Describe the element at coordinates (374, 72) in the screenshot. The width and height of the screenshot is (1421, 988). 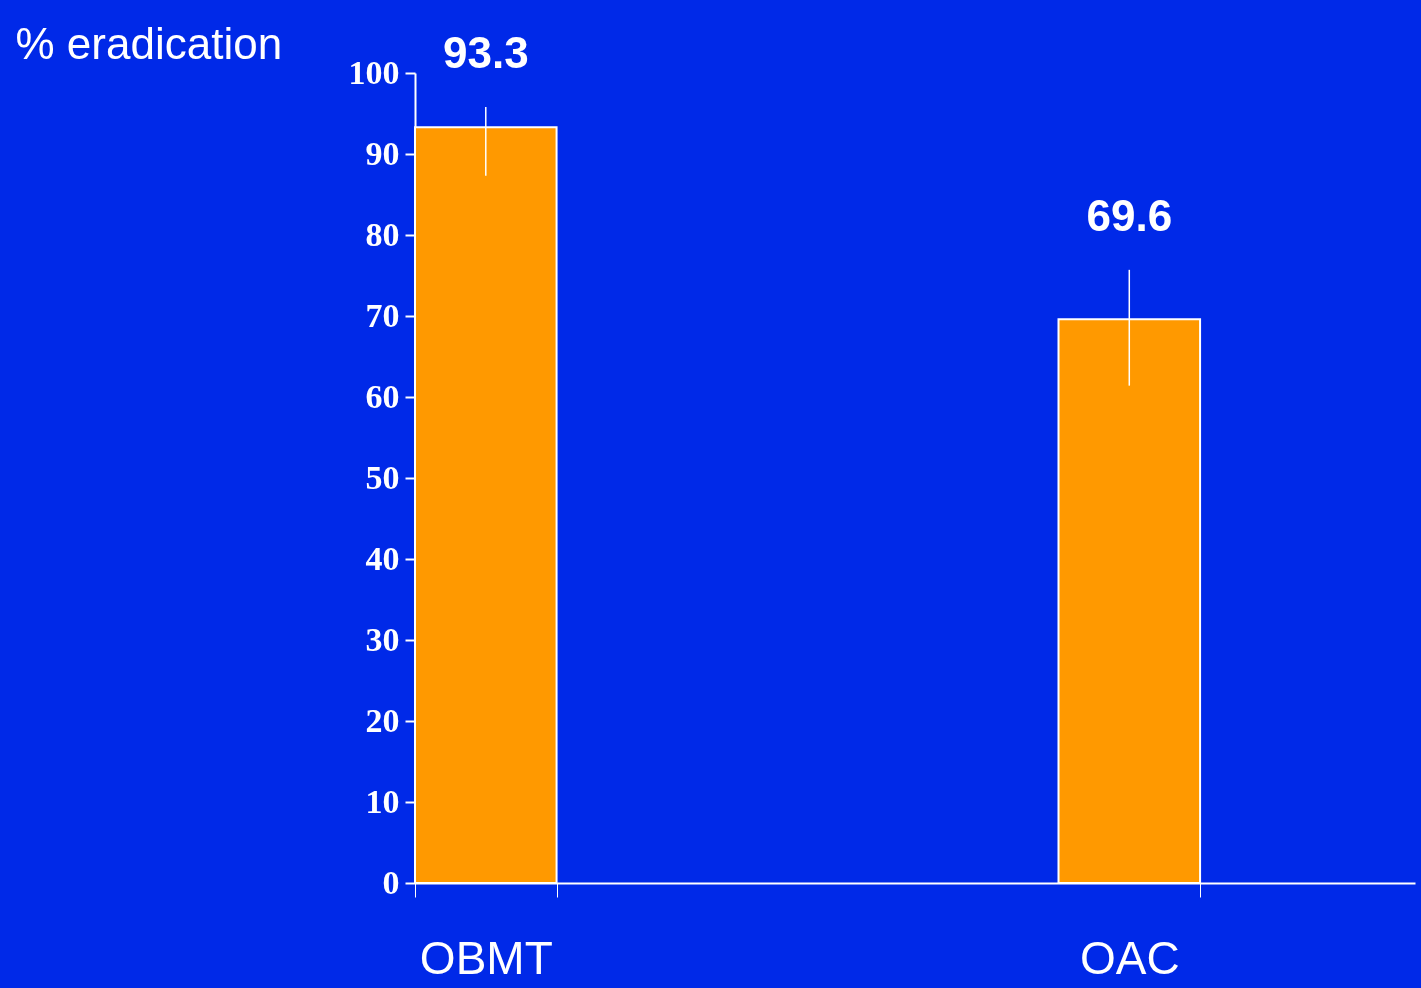
I see `y-tick-label: 100` at that location.